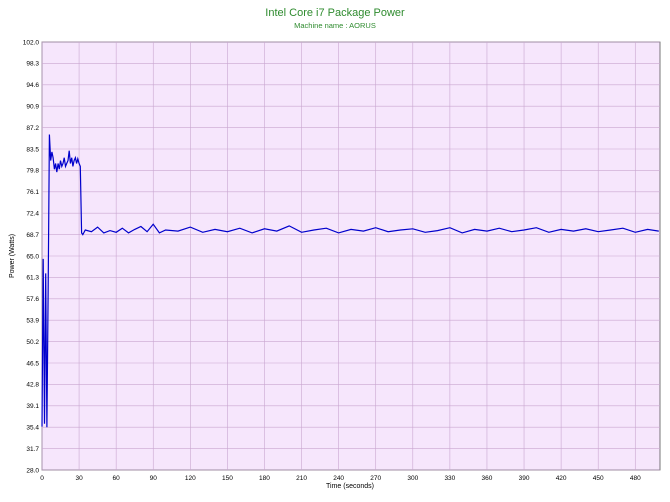 Image resolution: width=670 pixels, height=502 pixels. I want to click on x-tick-label: 150, so click(227, 478).